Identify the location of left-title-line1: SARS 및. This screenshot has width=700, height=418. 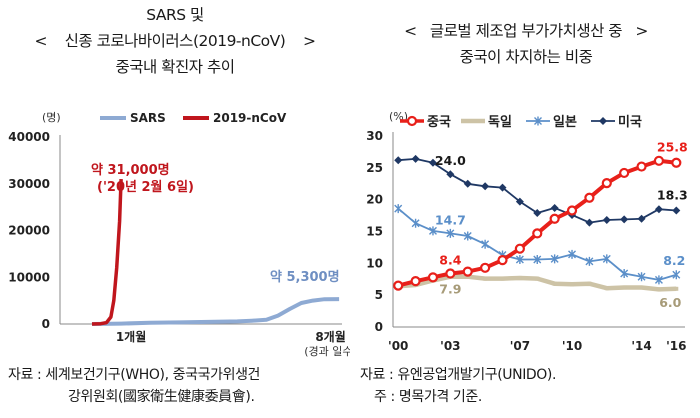
(175, 15).